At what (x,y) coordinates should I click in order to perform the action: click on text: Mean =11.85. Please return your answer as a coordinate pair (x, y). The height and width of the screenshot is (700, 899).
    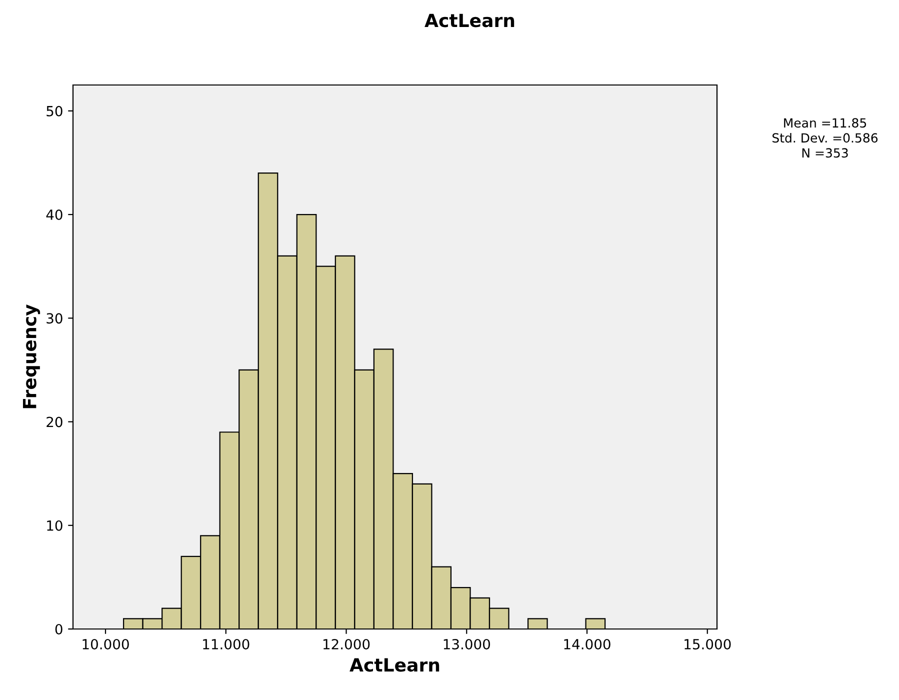
    Looking at the image, I should click on (825, 123).